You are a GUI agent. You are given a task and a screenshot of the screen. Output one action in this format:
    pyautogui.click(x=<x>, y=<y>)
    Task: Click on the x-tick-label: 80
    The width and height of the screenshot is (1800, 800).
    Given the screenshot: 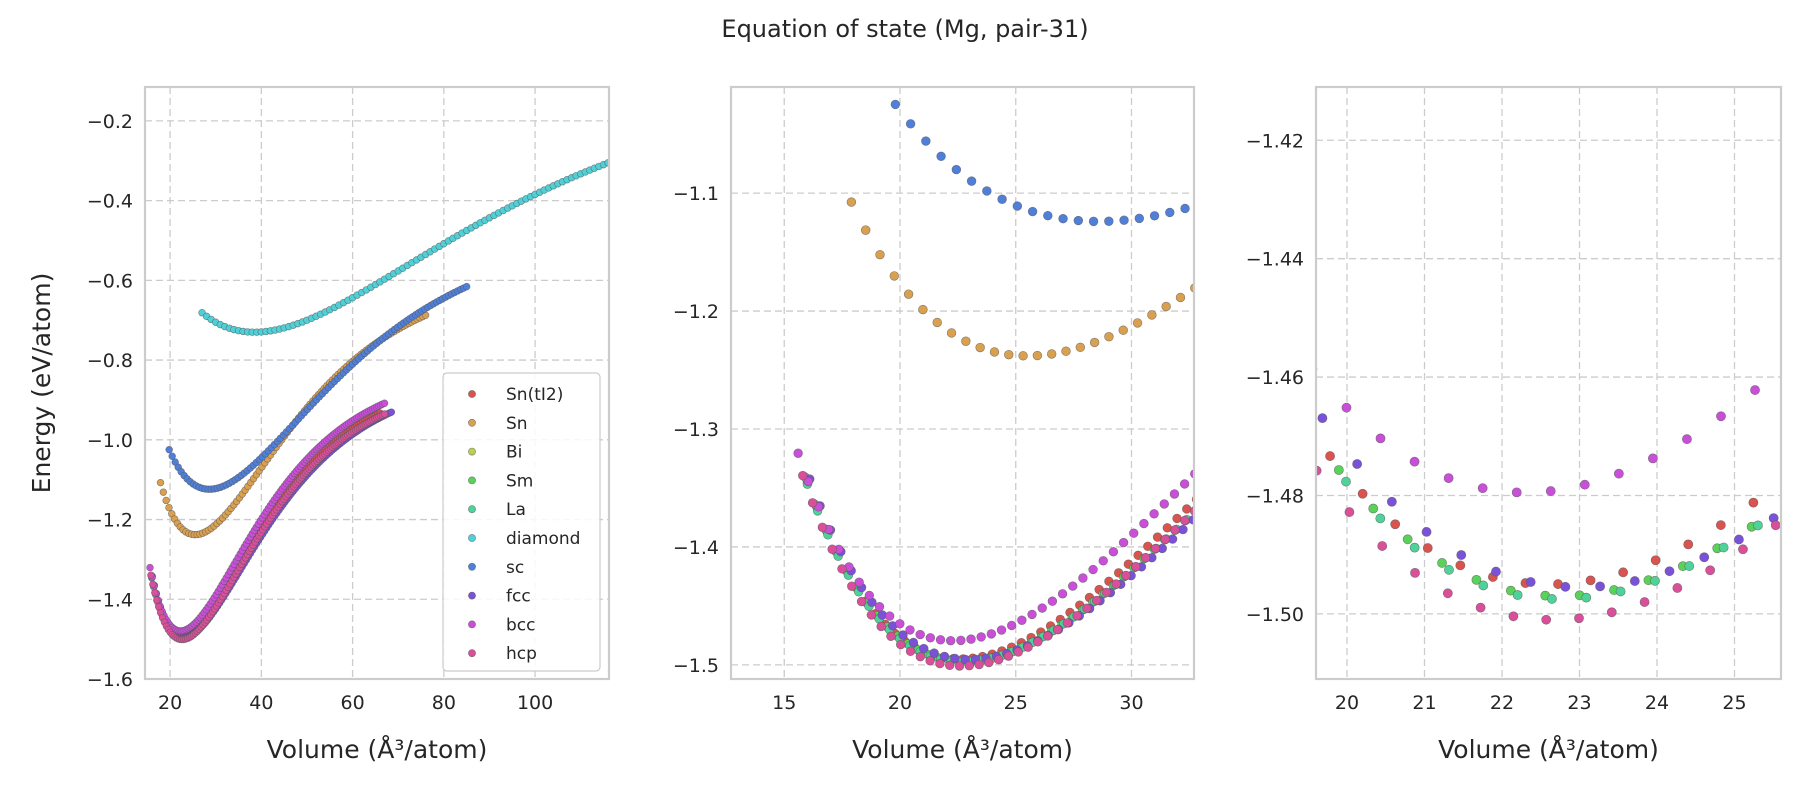 What is the action you would take?
    pyautogui.click(x=444, y=703)
    